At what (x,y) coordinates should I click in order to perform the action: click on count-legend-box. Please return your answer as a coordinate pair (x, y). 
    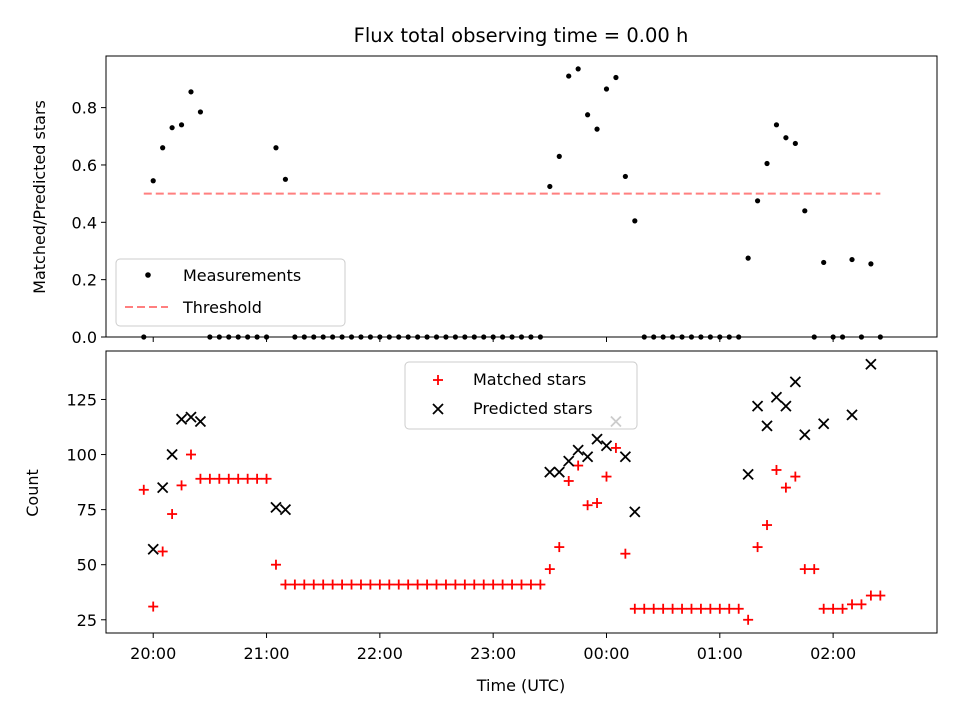
    Looking at the image, I should click on (521, 395).